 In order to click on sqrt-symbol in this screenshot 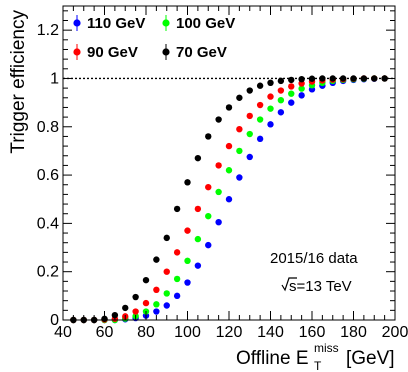, I will do `click(289, 284)`.